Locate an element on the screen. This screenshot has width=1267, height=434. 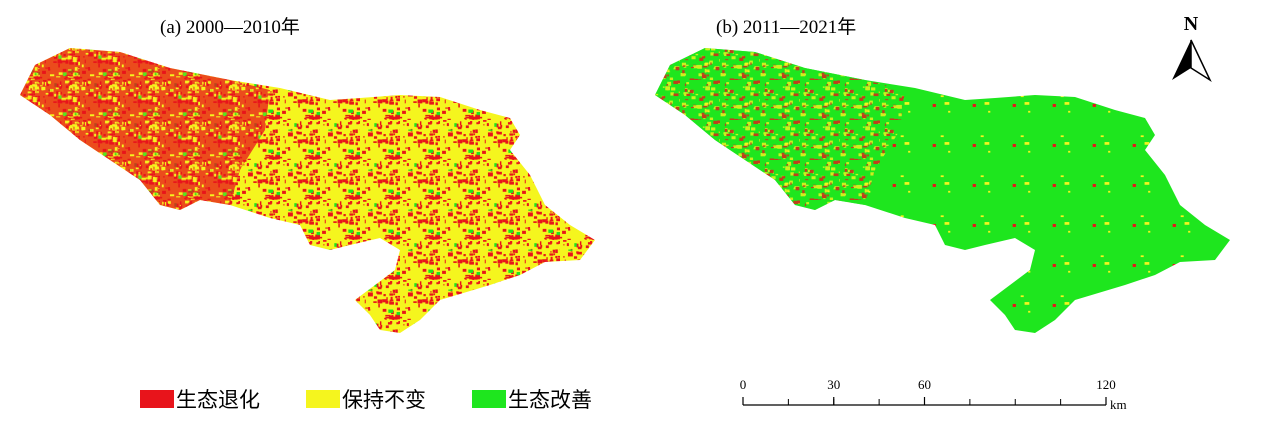
scale-label: 0 is located at coordinates (743, 384).